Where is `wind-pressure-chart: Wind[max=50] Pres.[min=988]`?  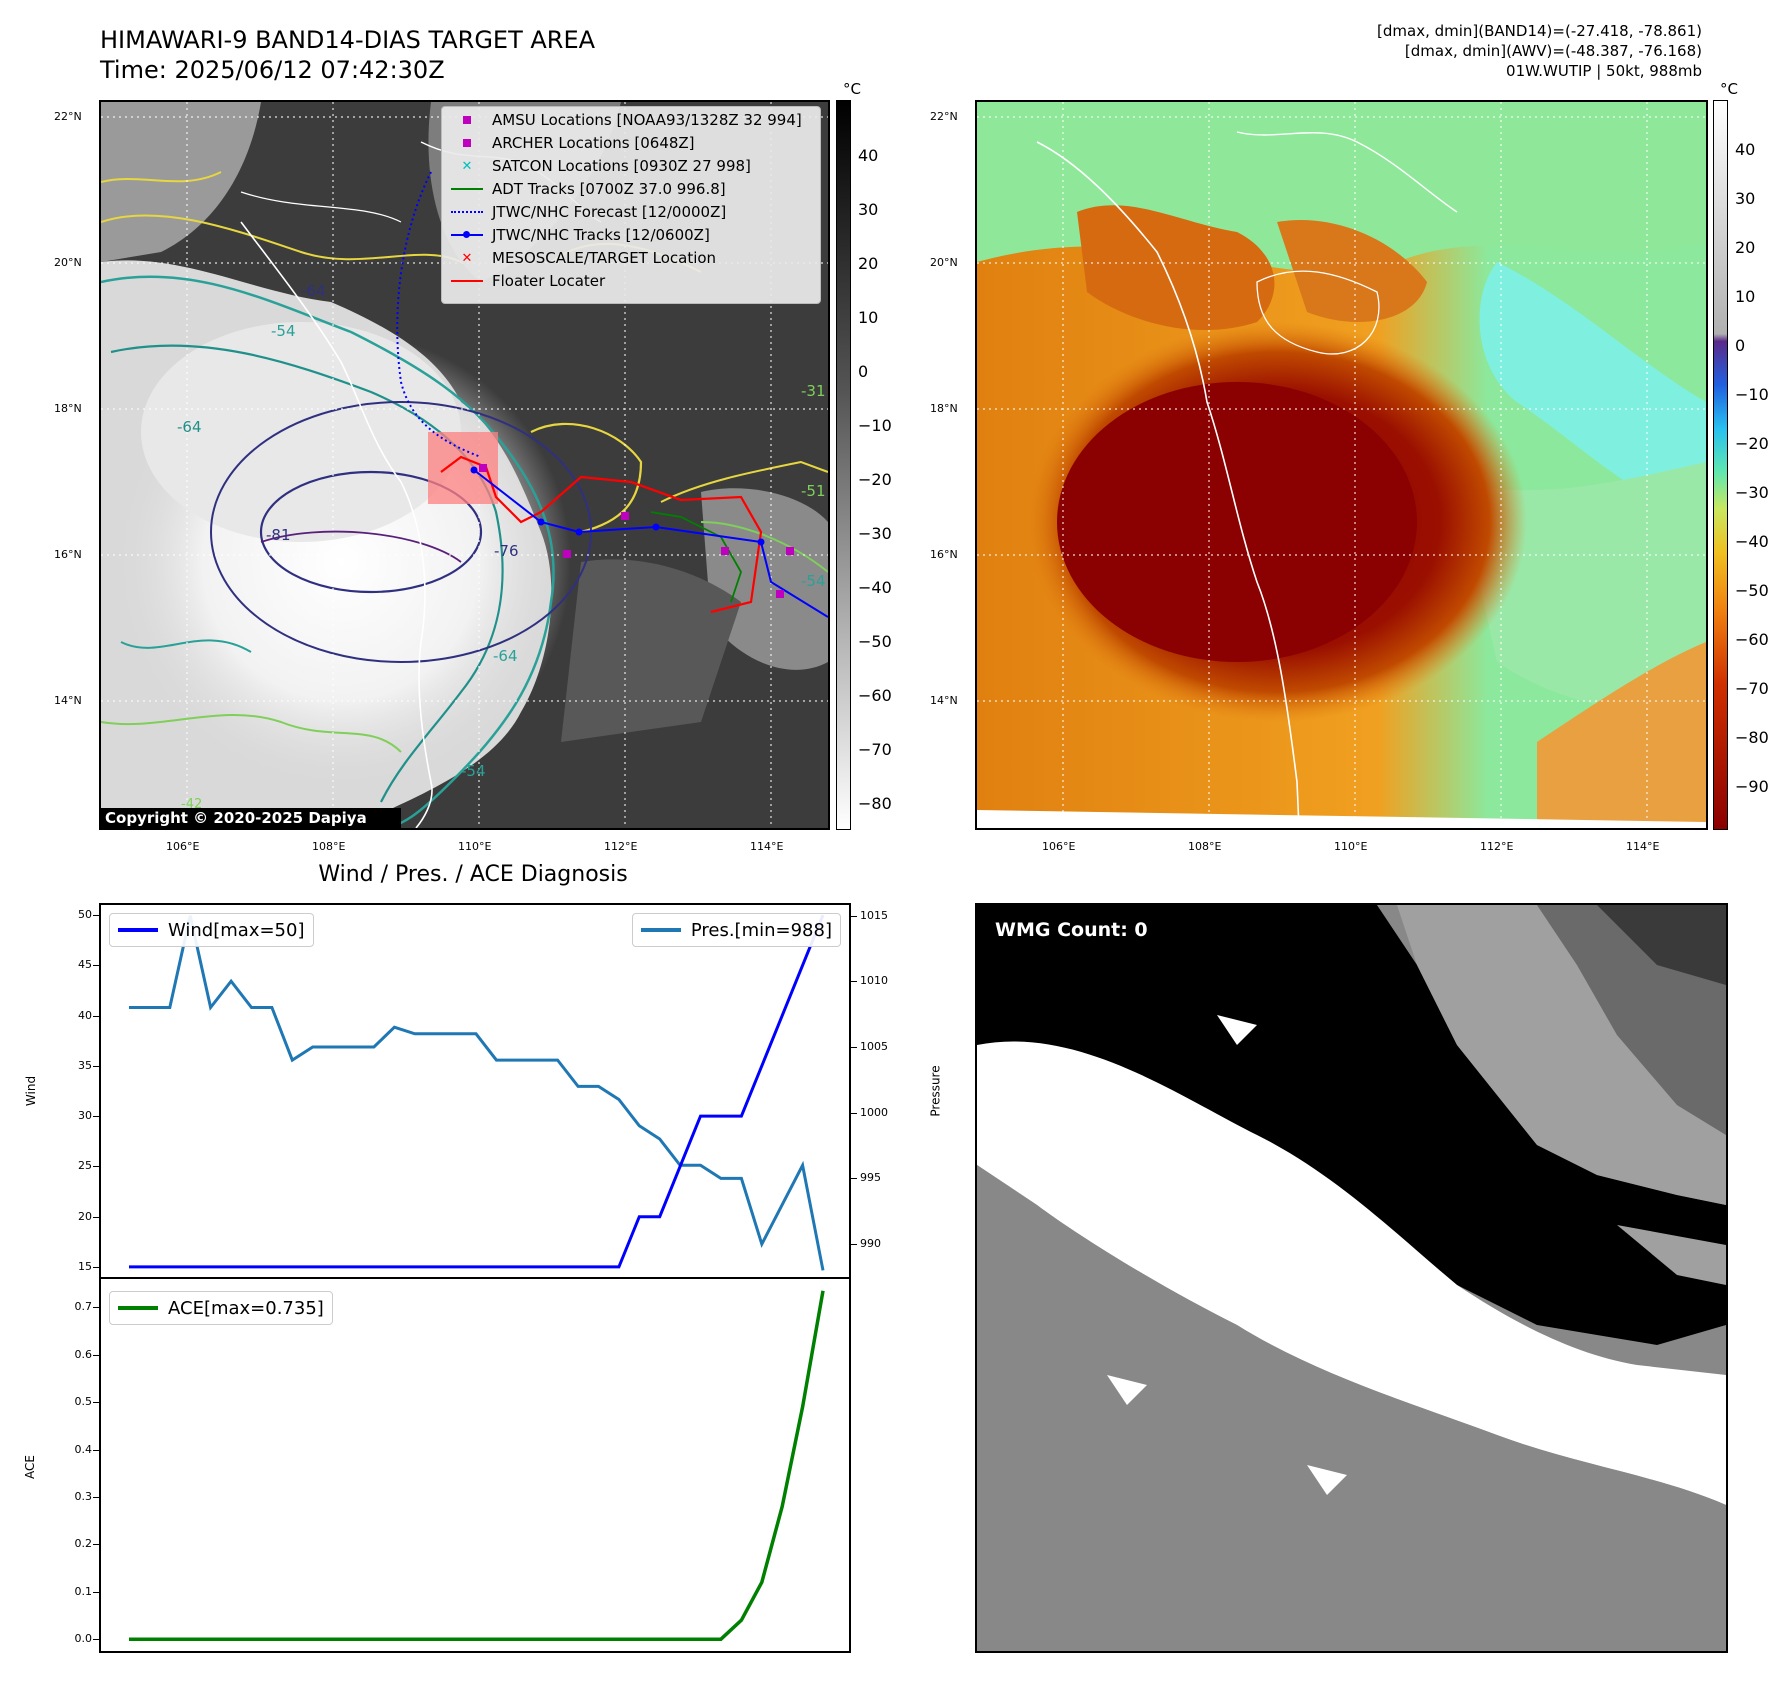 wind-pressure-chart: Wind[max=50] Pres.[min=988] is located at coordinates (475, 1091).